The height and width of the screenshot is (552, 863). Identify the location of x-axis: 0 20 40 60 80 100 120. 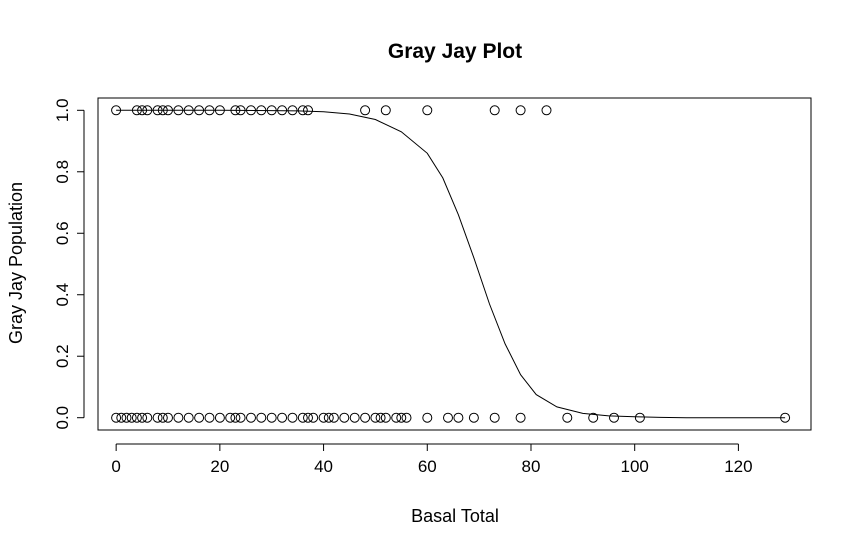
(432, 459).